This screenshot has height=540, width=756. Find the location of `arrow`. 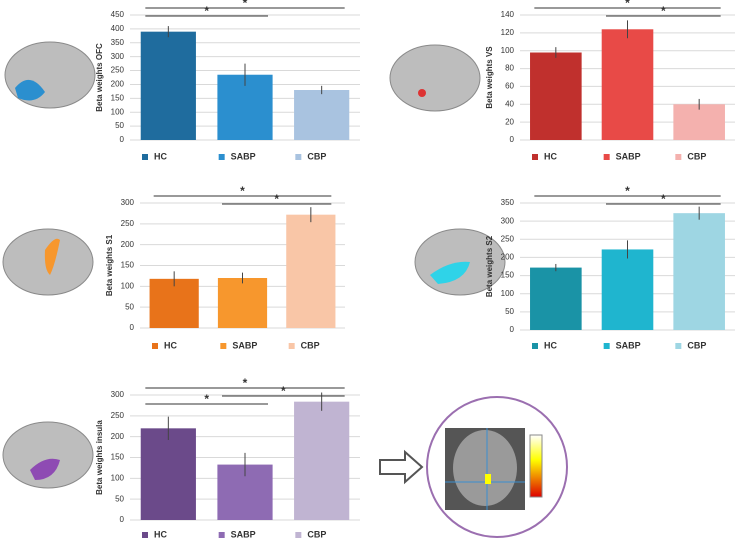

arrow is located at coordinates (401, 467).